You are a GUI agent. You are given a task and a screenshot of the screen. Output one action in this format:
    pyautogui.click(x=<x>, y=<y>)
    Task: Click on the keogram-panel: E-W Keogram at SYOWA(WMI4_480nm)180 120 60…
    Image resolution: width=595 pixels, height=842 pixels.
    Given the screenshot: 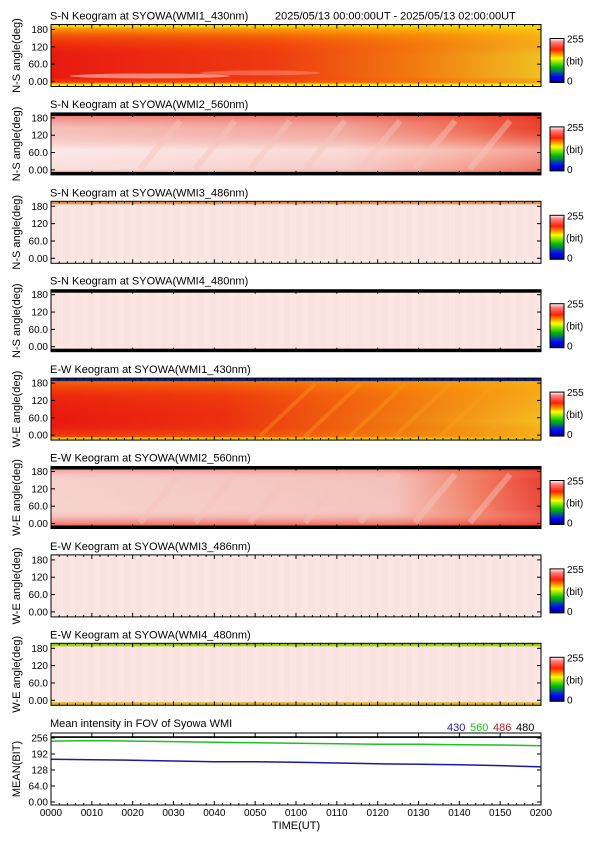 What is the action you would take?
    pyautogui.click(x=297, y=670)
    